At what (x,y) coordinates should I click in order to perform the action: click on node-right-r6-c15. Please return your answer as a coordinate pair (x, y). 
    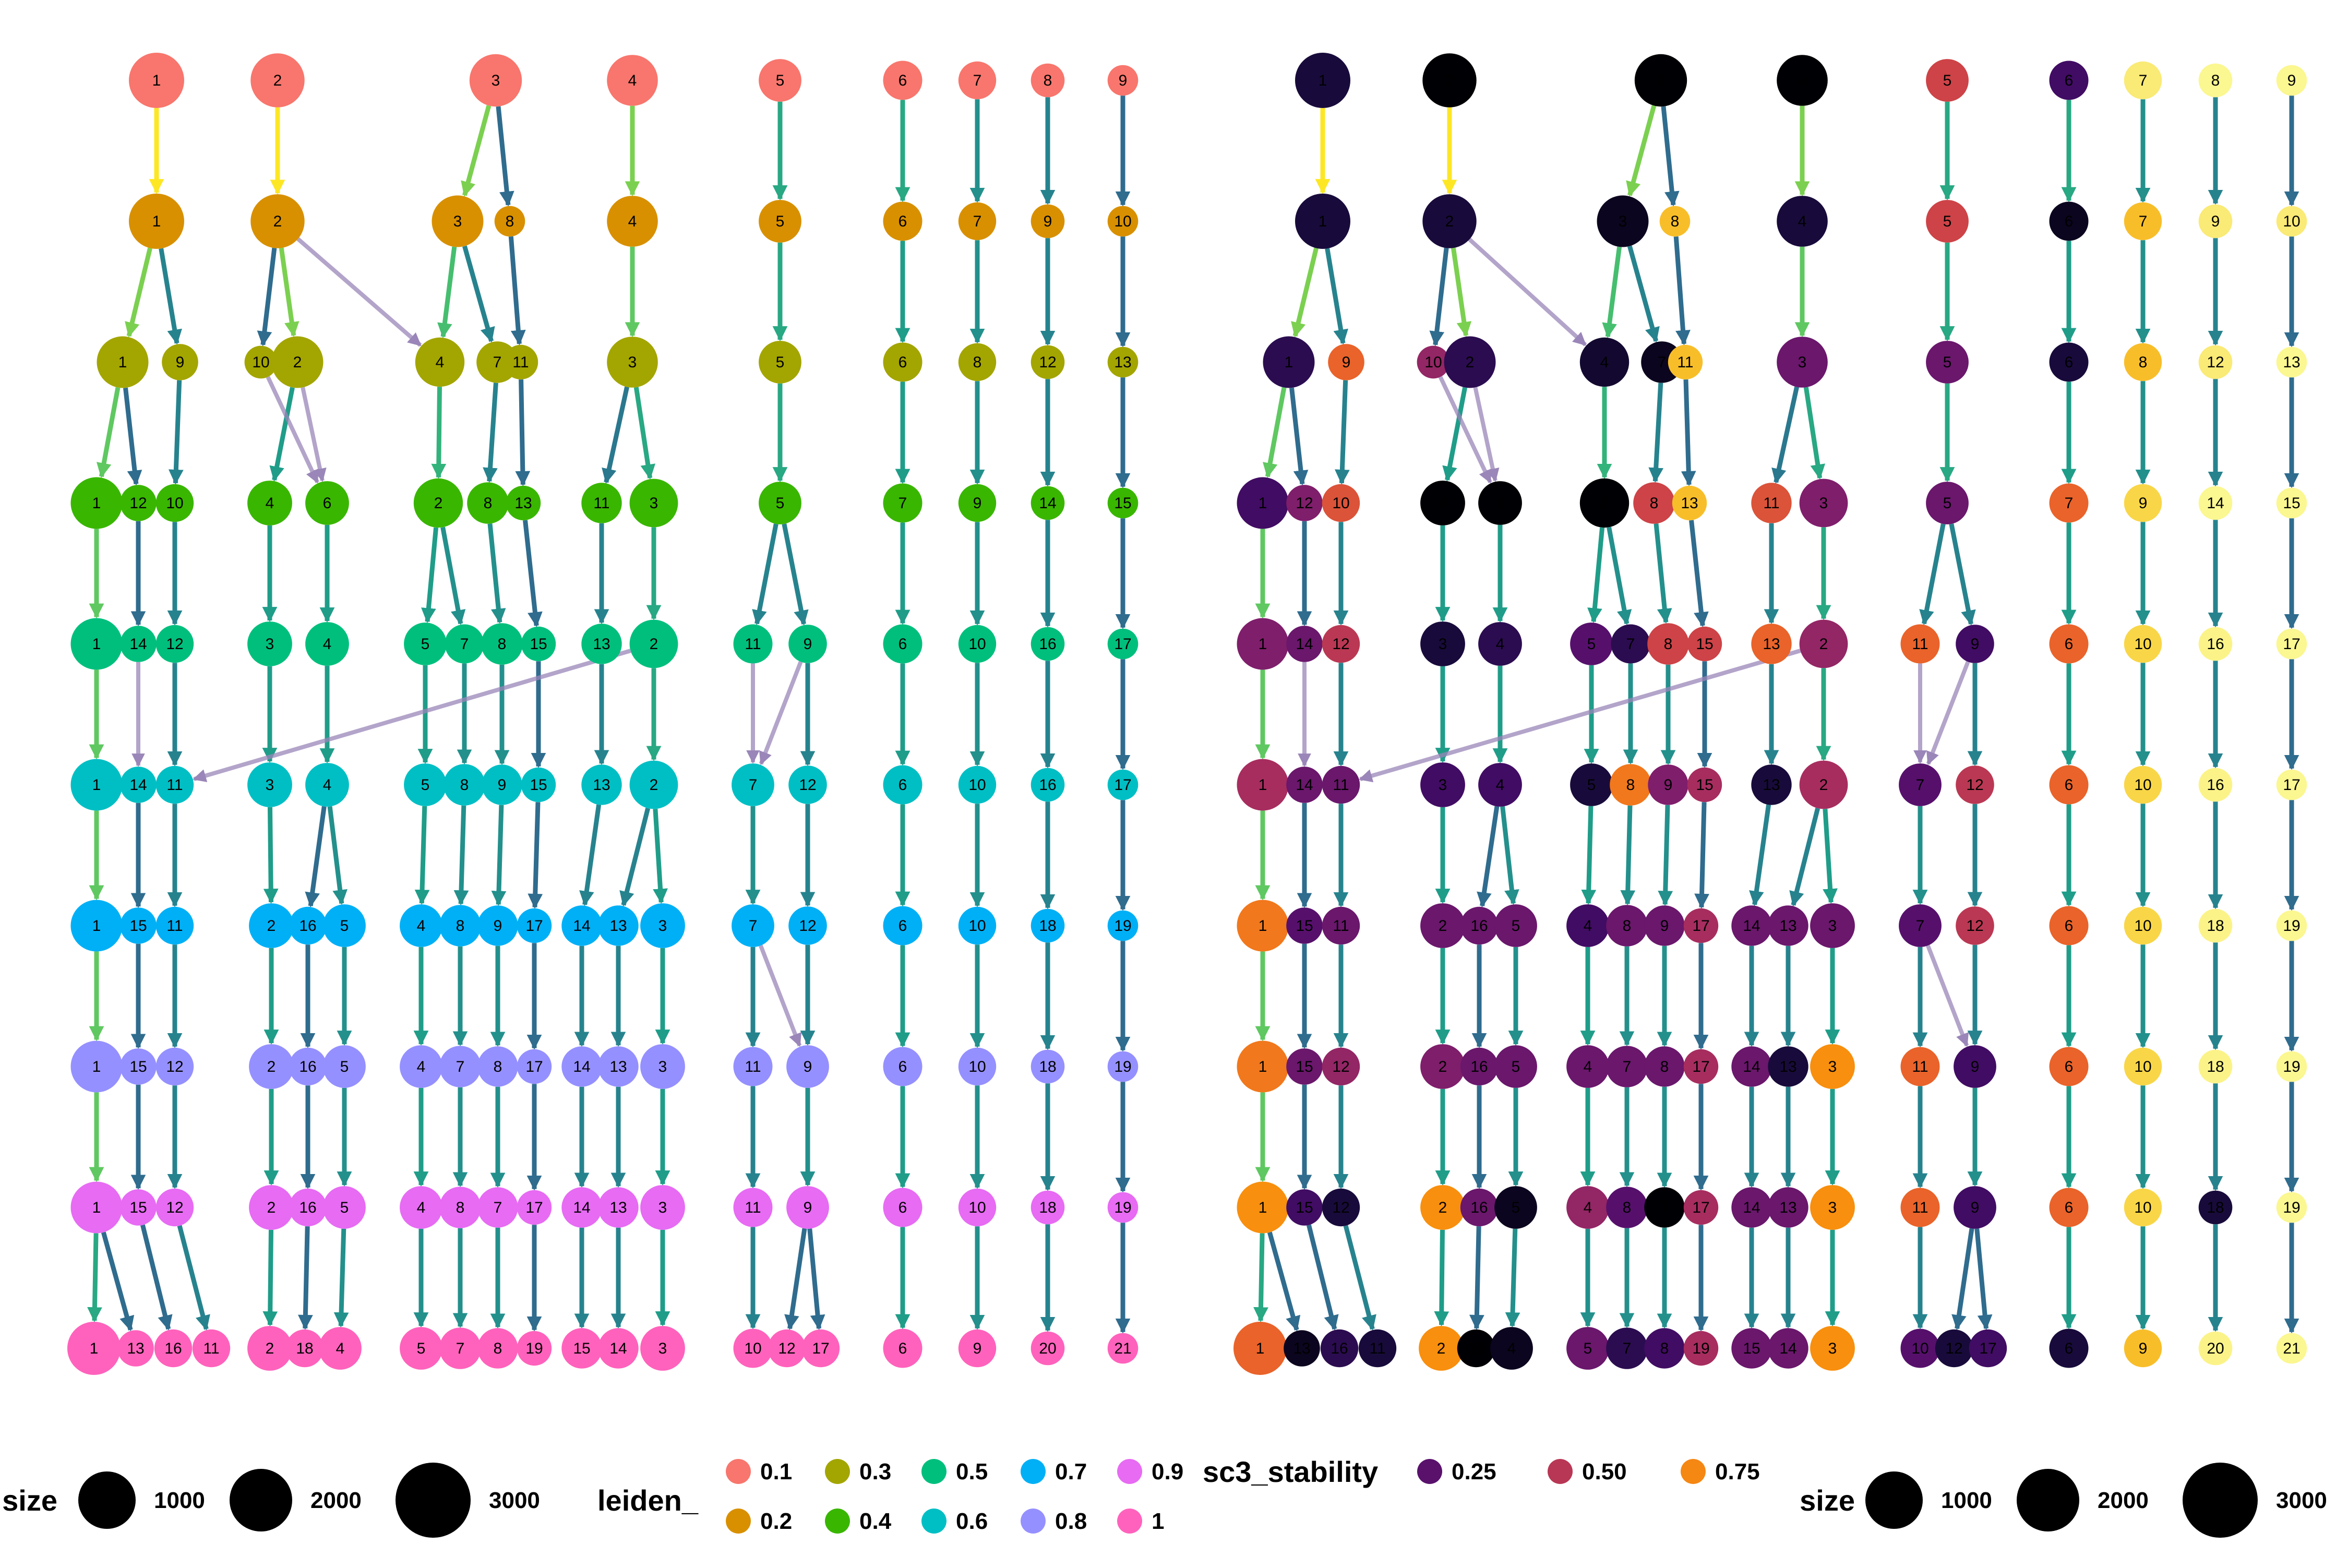
    Looking at the image, I should click on (1305, 925).